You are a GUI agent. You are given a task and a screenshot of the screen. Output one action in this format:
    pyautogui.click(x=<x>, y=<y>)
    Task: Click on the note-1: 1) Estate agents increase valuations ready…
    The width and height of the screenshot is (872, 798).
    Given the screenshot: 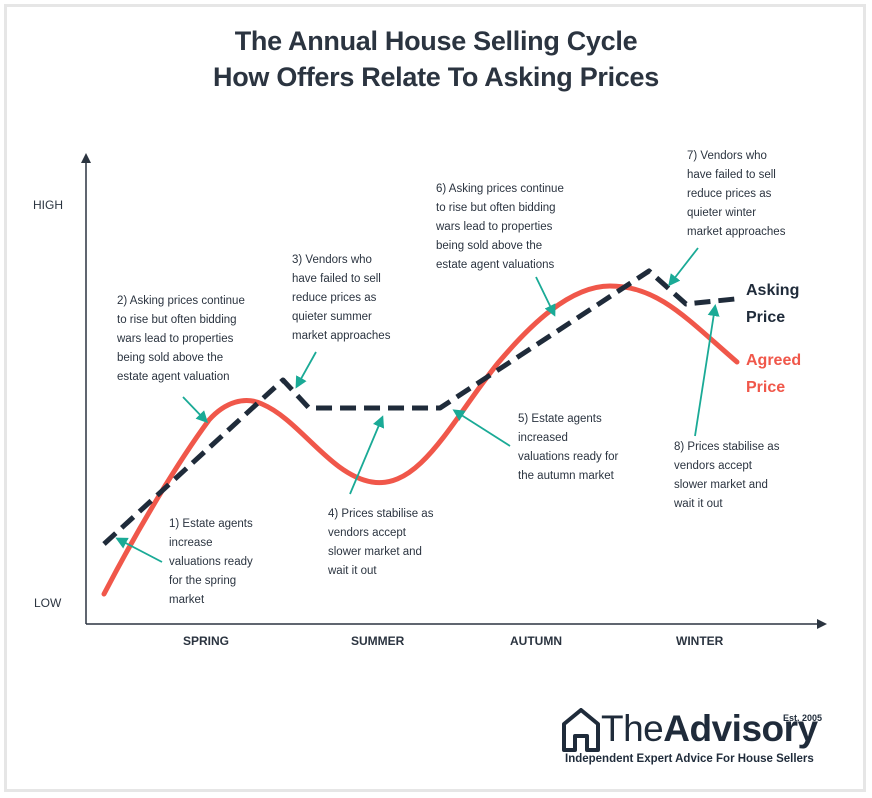 What is the action you would take?
    pyautogui.click(x=211, y=562)
    